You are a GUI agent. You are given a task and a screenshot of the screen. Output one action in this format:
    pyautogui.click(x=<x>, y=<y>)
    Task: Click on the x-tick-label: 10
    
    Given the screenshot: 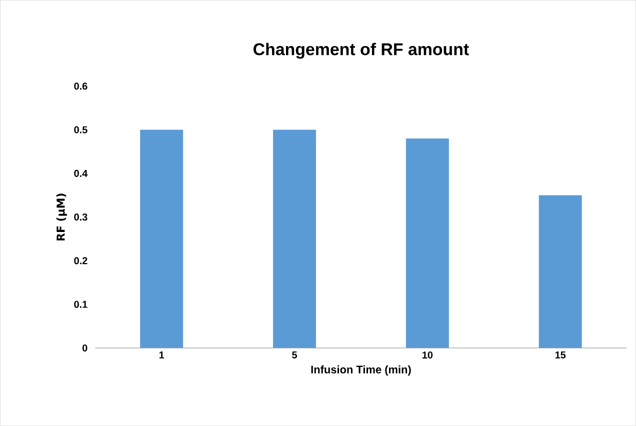 What is the action you would take?
    pyautogui.click(x=427, y=354)
    